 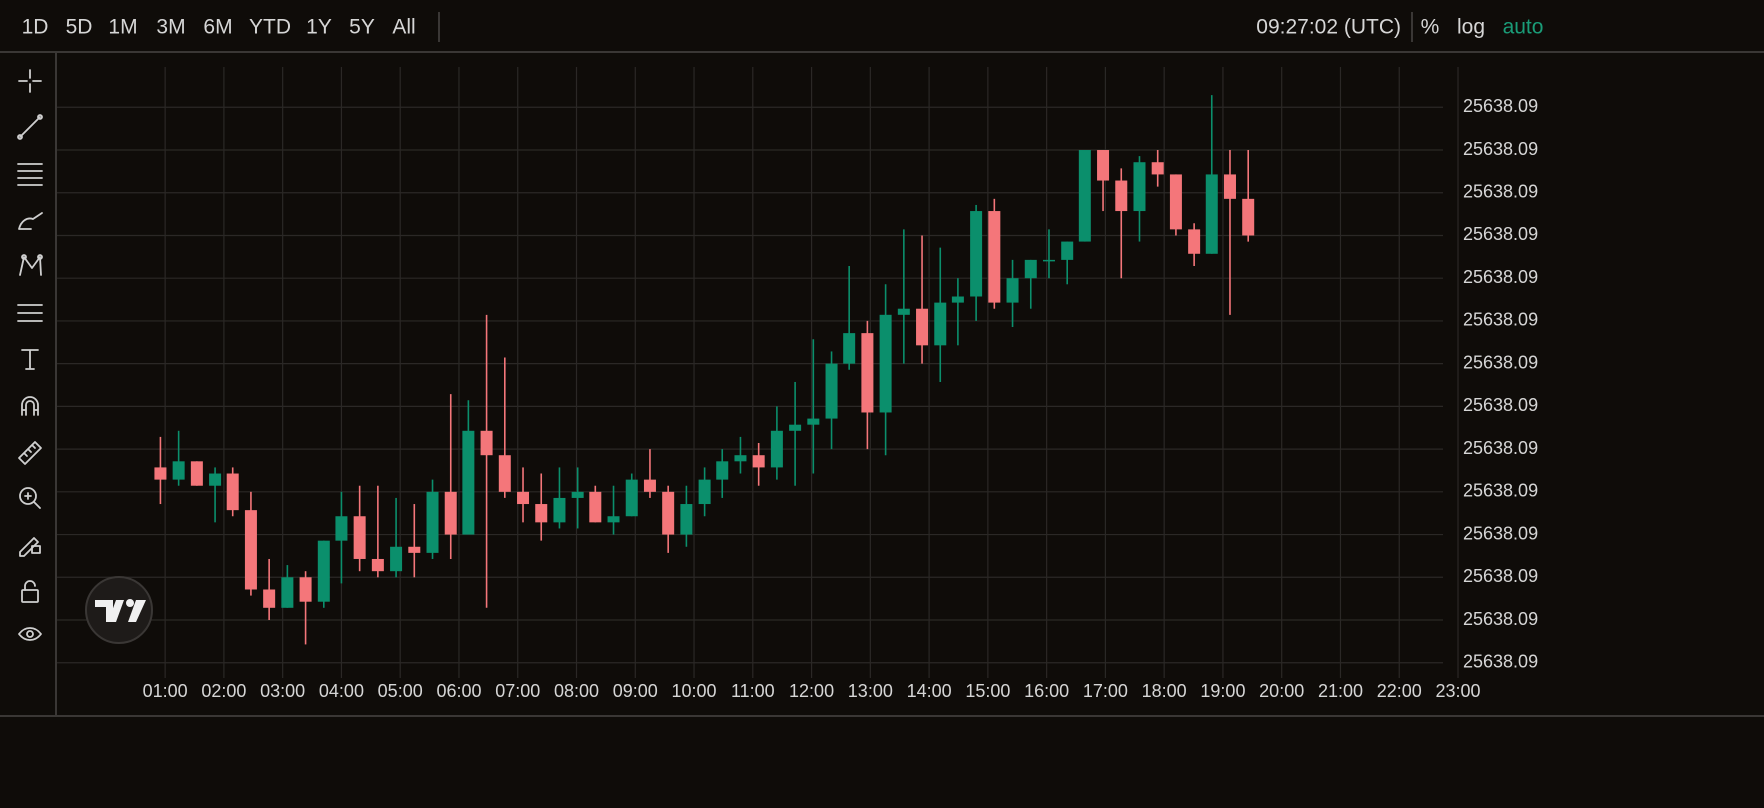 What do you see at coordinates (30, 359) in the screenshot?
I see `text-tool` at bounding box center [30, 359].